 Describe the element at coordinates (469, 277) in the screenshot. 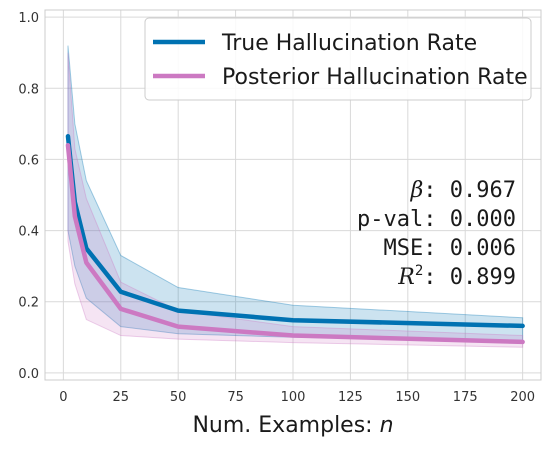

I see `stats-r2-value: : 0.899` at that location.